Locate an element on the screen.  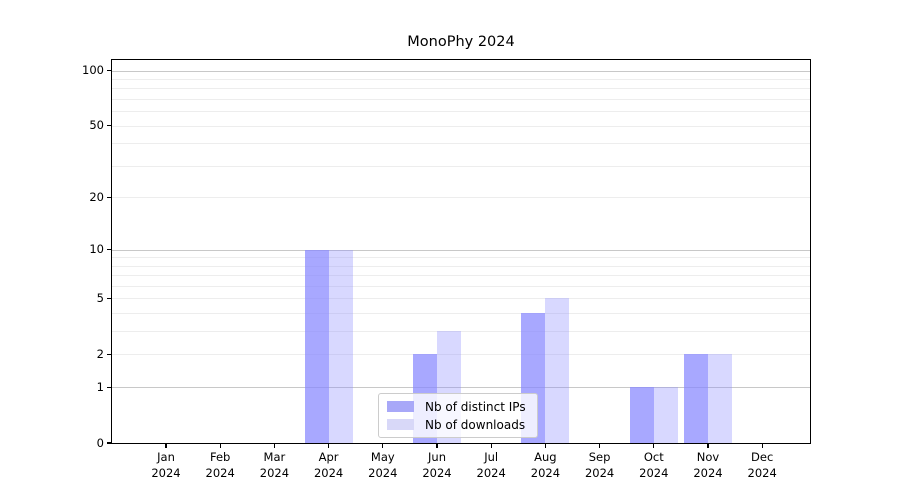
x-axis-tick-label: Feb 2024 is located at coordinates (220, 465).